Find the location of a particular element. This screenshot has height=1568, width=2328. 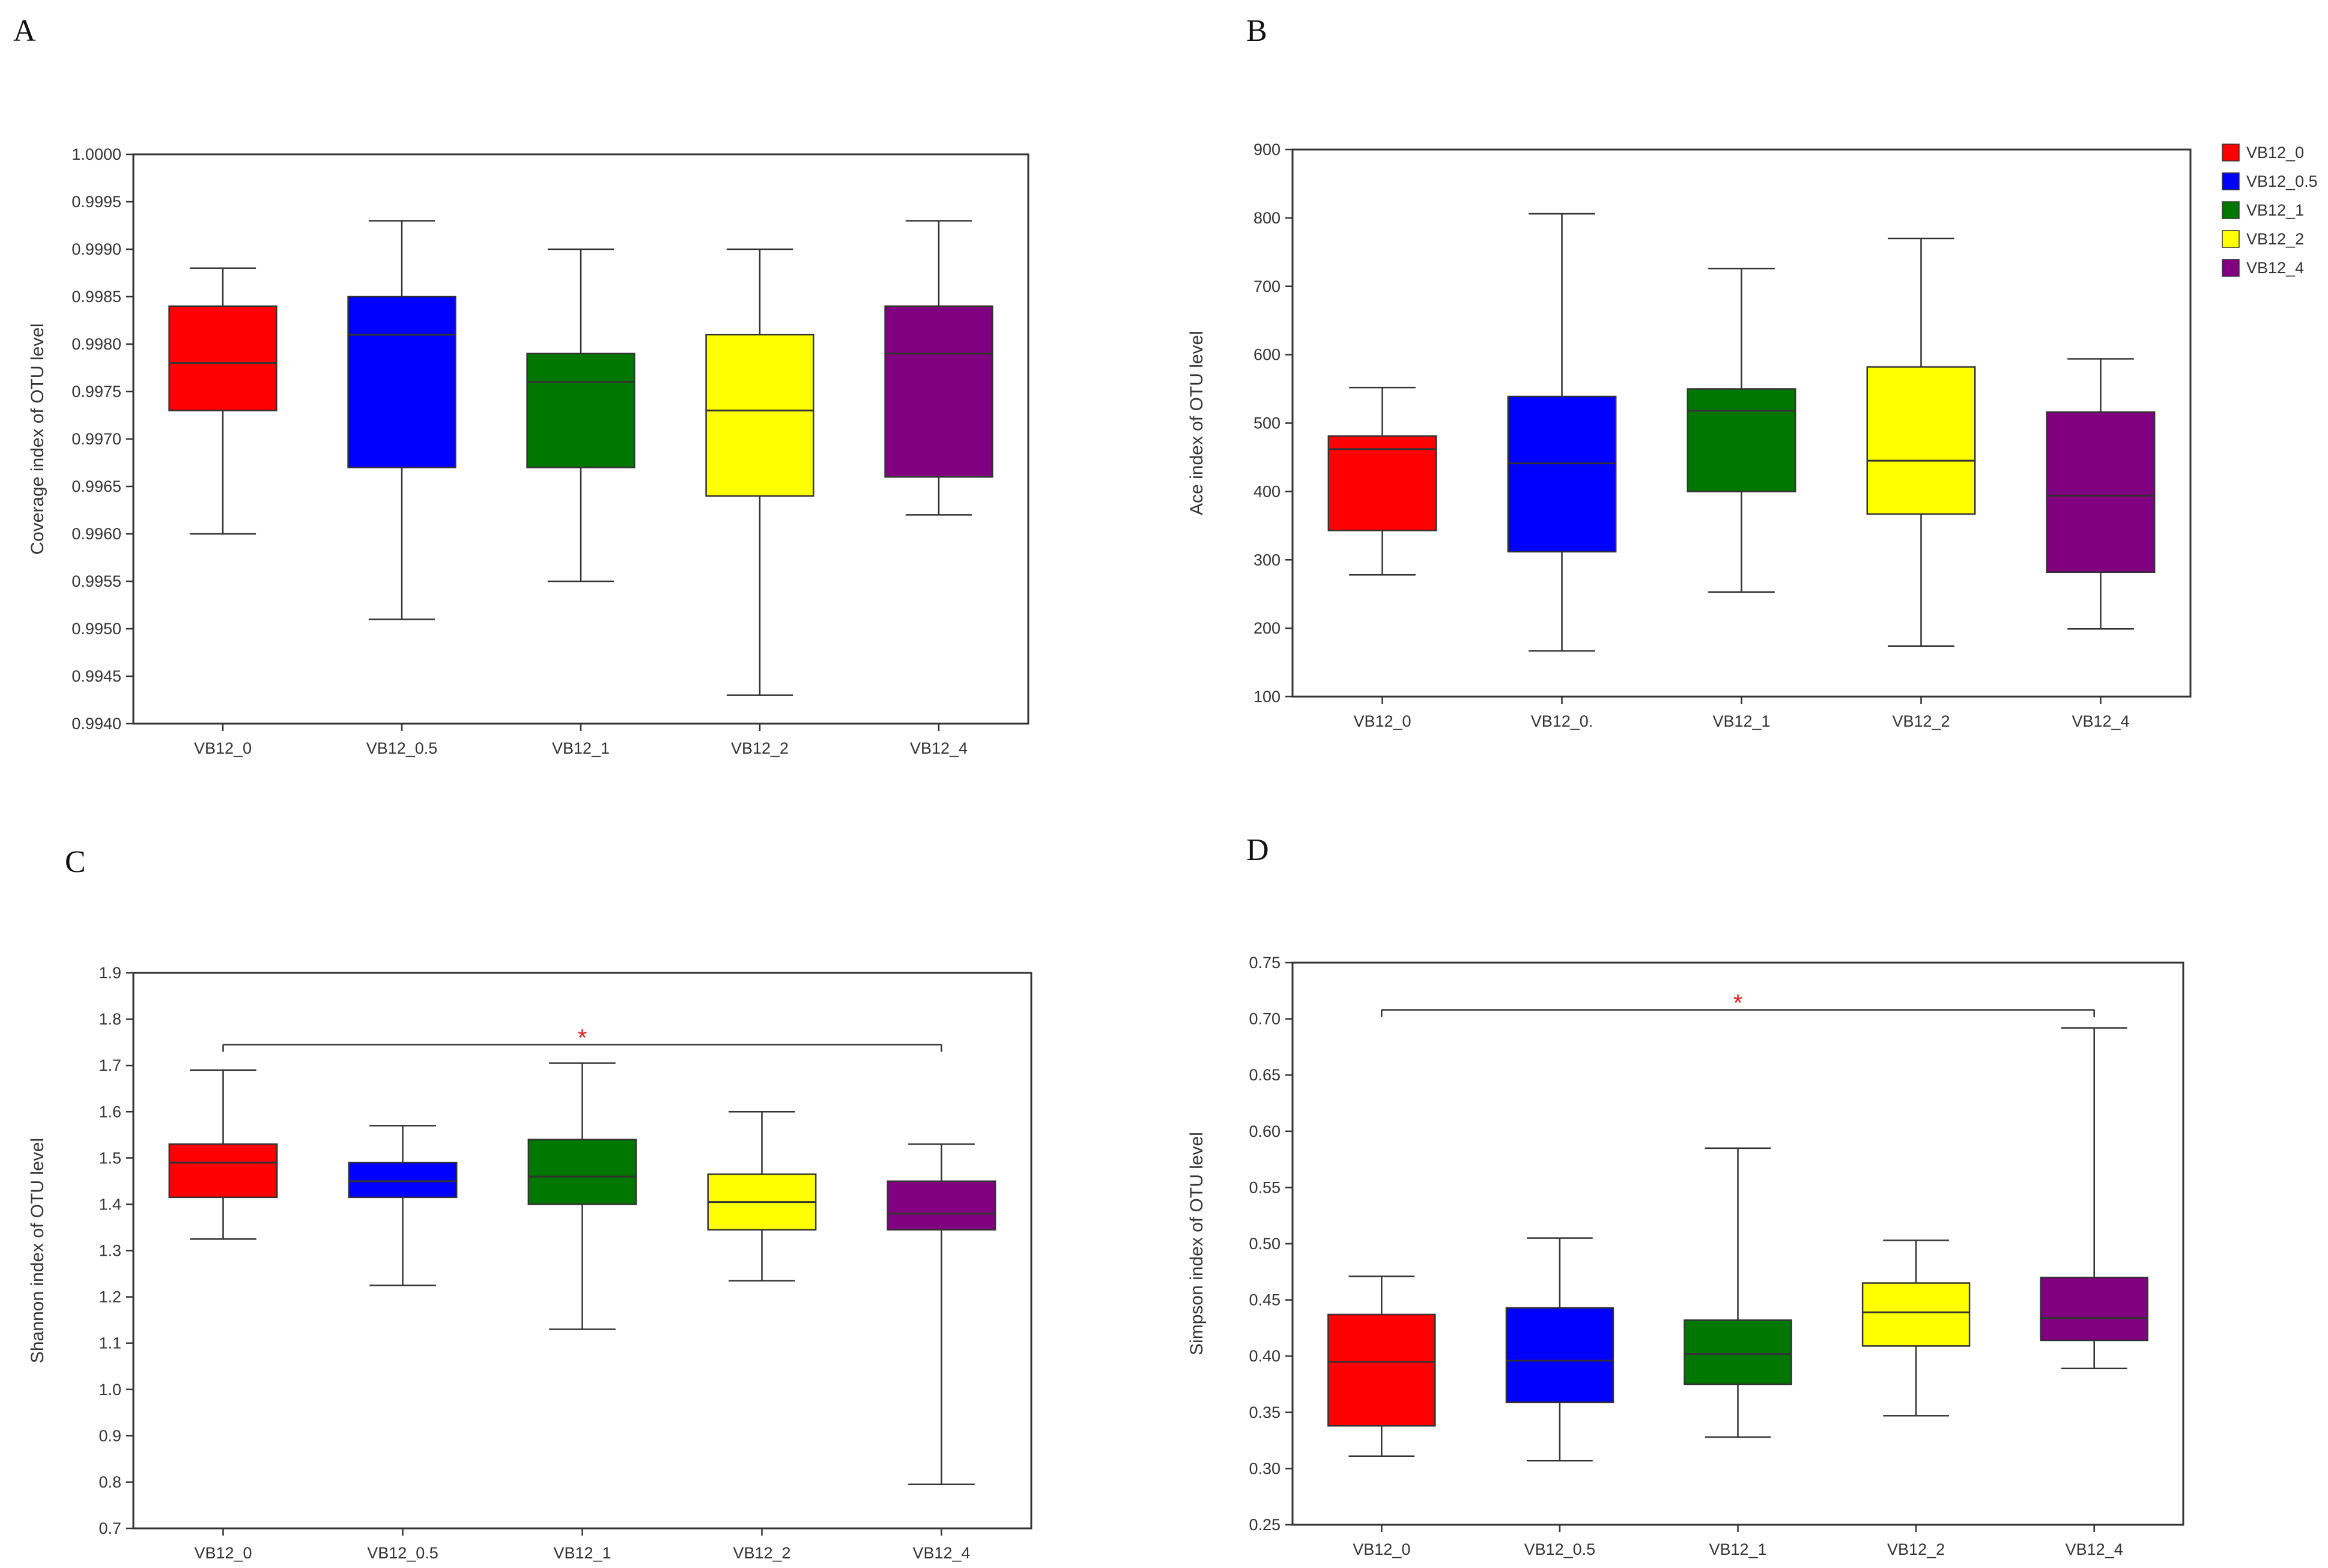

y-tick-label: 0.60 is located at coordinates (1265, 1131).